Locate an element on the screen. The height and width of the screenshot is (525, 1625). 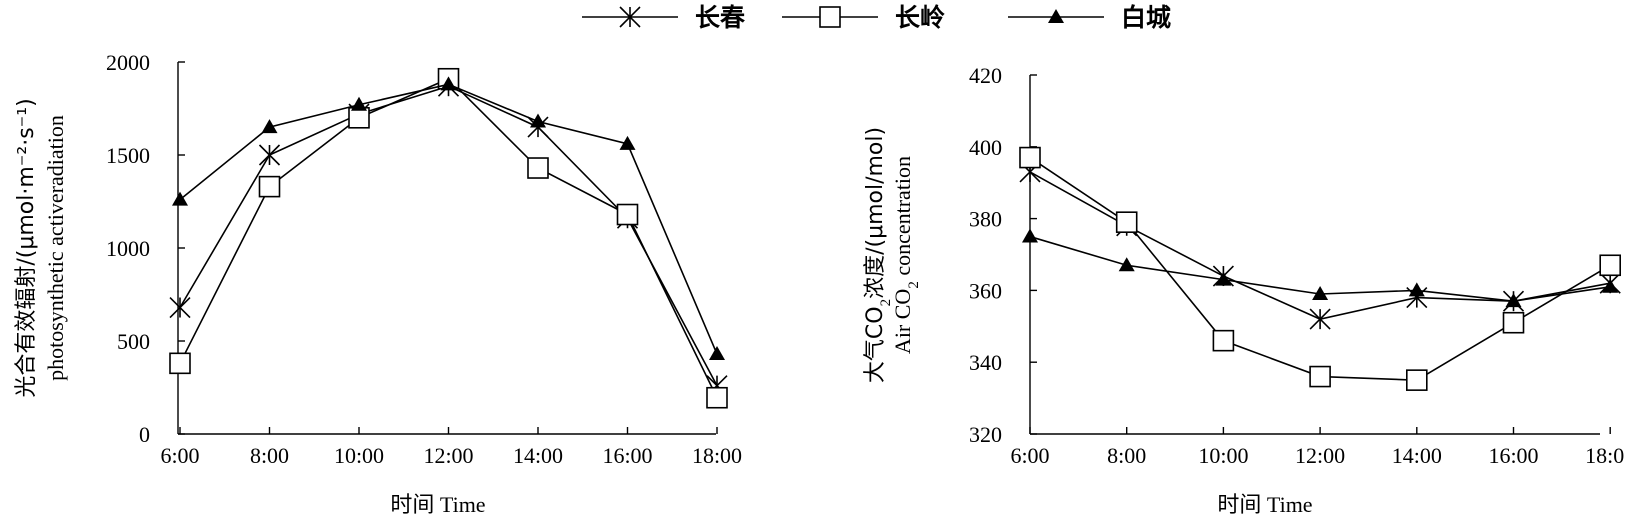
legend: 长春 长岭 白城 is located at coordinates (876, 17).